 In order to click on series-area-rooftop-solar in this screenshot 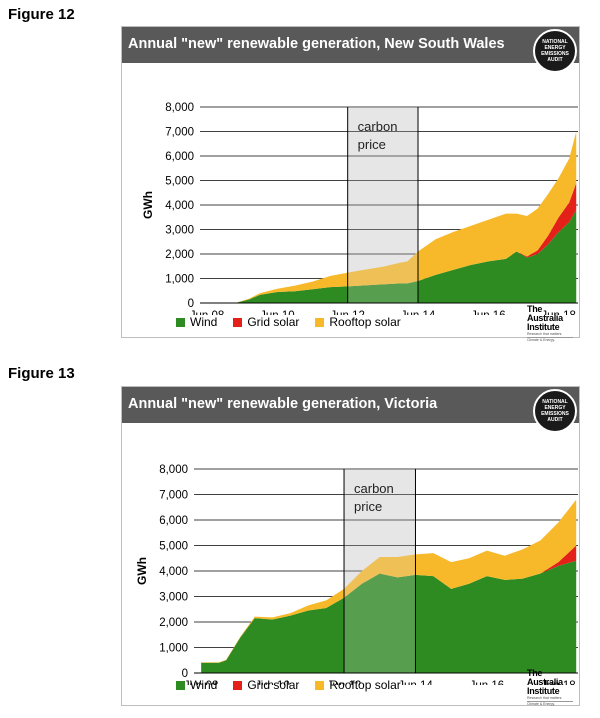, I will do `click(392, 217)`.